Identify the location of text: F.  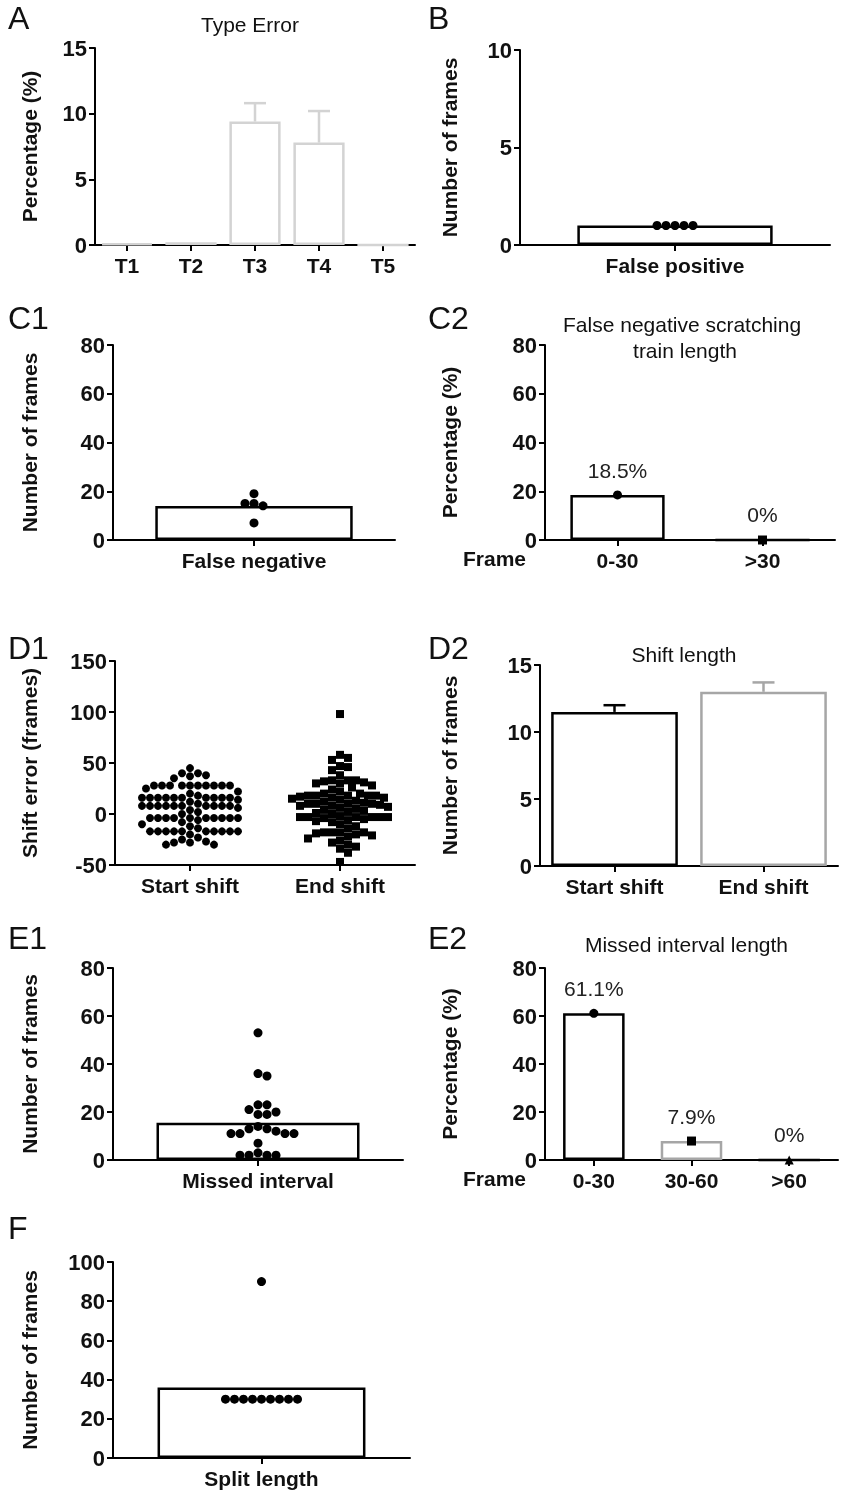
(18, 1228).